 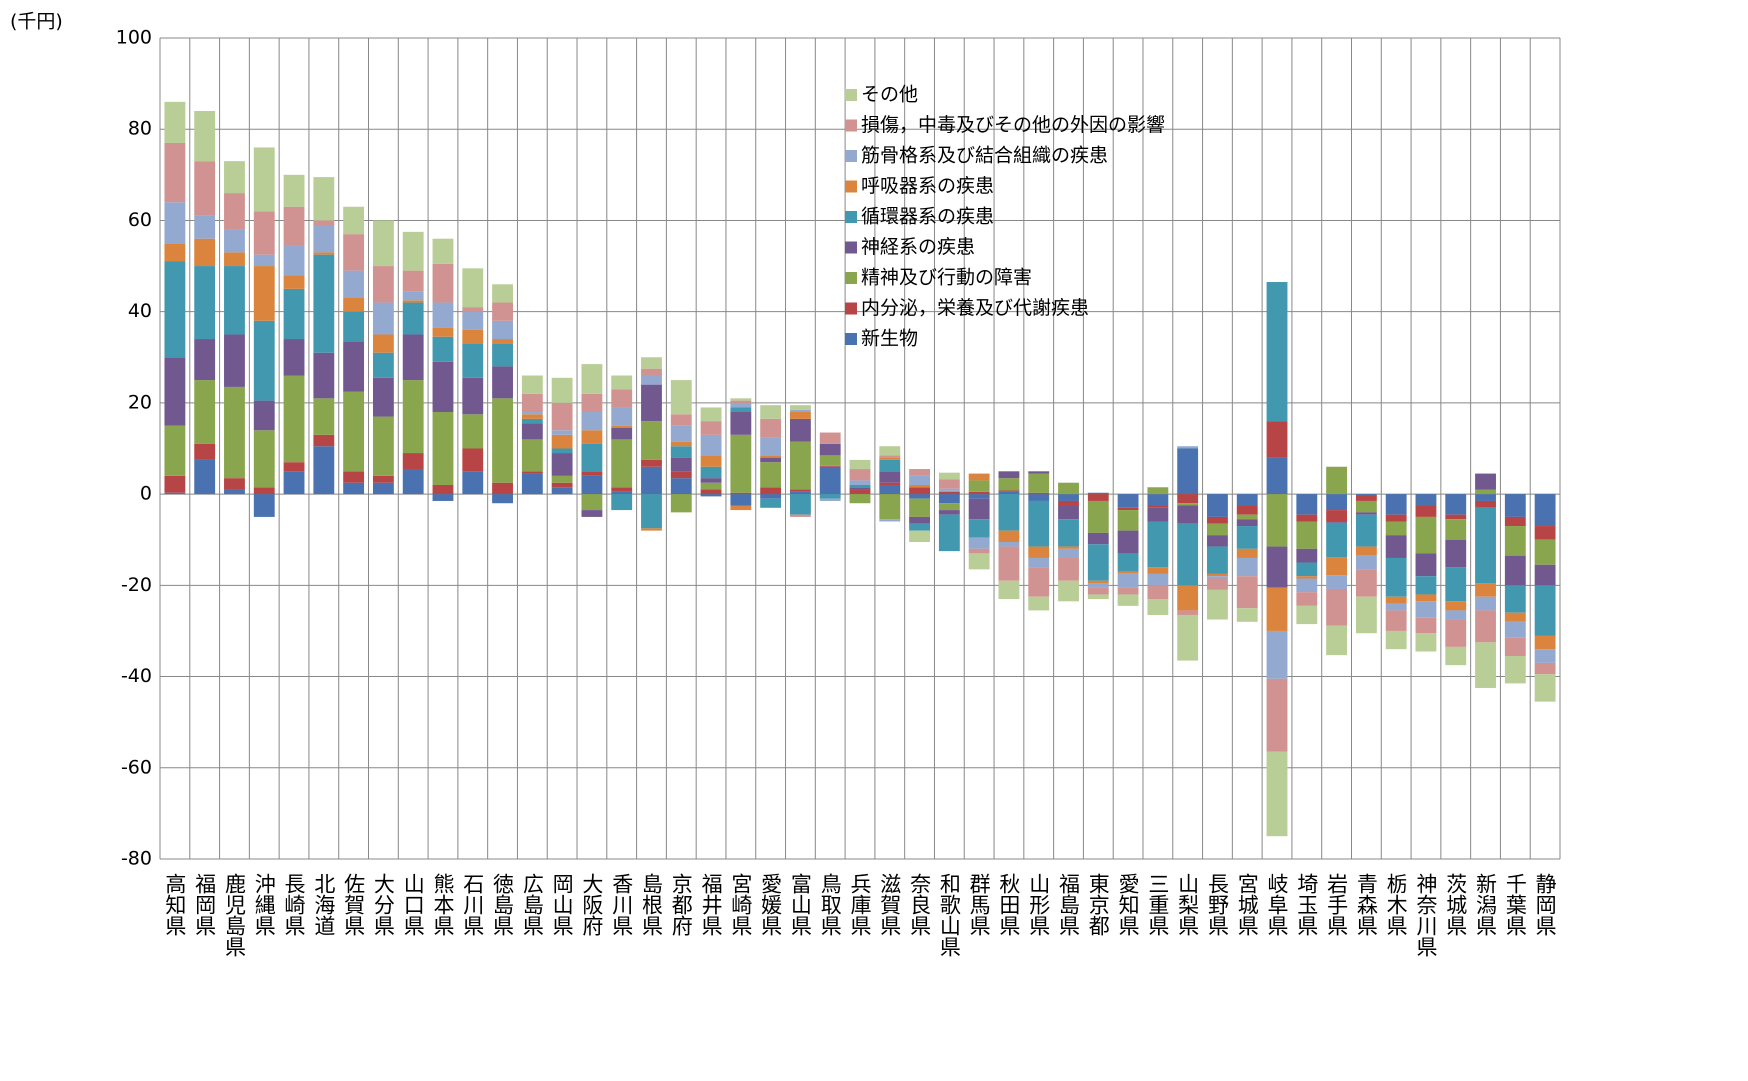 What do you see at coordinates (140, 129) in the screenshot?
I see `y-tick-label: 80` at bounding box center [140, 129].